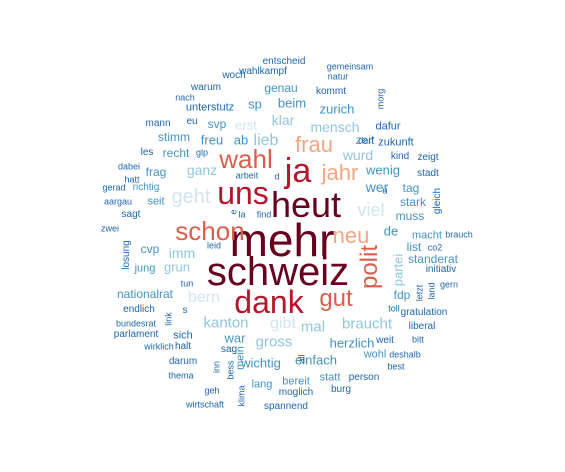 This screenshot has width=565, height=472. What do you see at coordinates (338, 76) in the screenshot?
I see `word-natur: natur` at bounding box center [338, 76].